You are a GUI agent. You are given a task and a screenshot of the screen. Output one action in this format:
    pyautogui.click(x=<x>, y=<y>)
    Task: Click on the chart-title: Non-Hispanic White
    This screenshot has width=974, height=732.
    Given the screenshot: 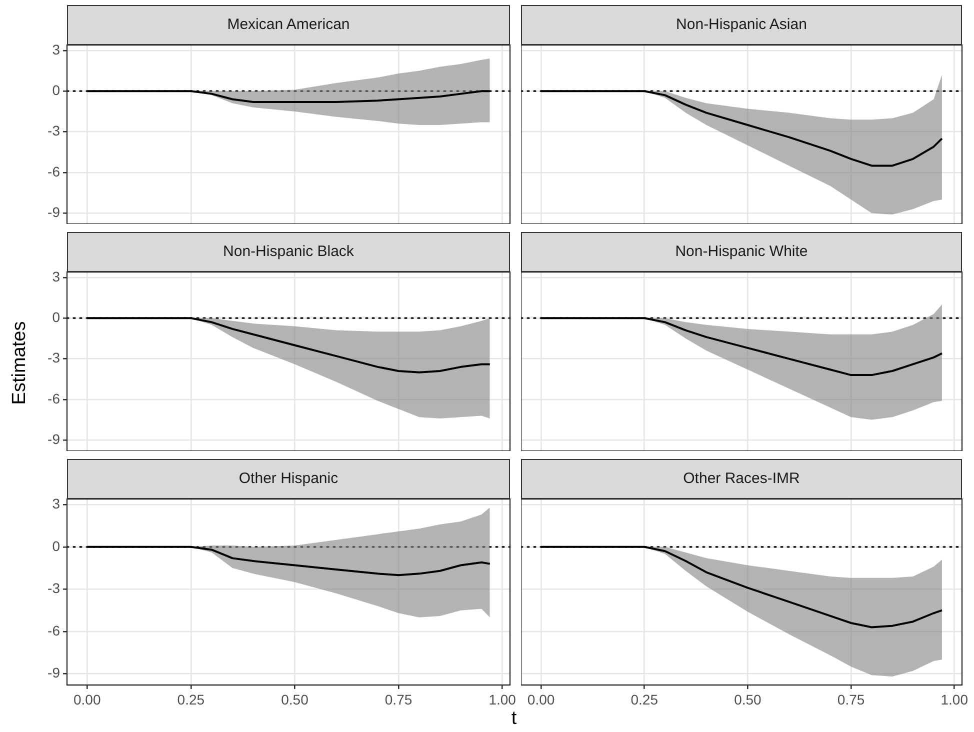 What is the action you would take?
    pyautogui.click(x=741, y=252)
    